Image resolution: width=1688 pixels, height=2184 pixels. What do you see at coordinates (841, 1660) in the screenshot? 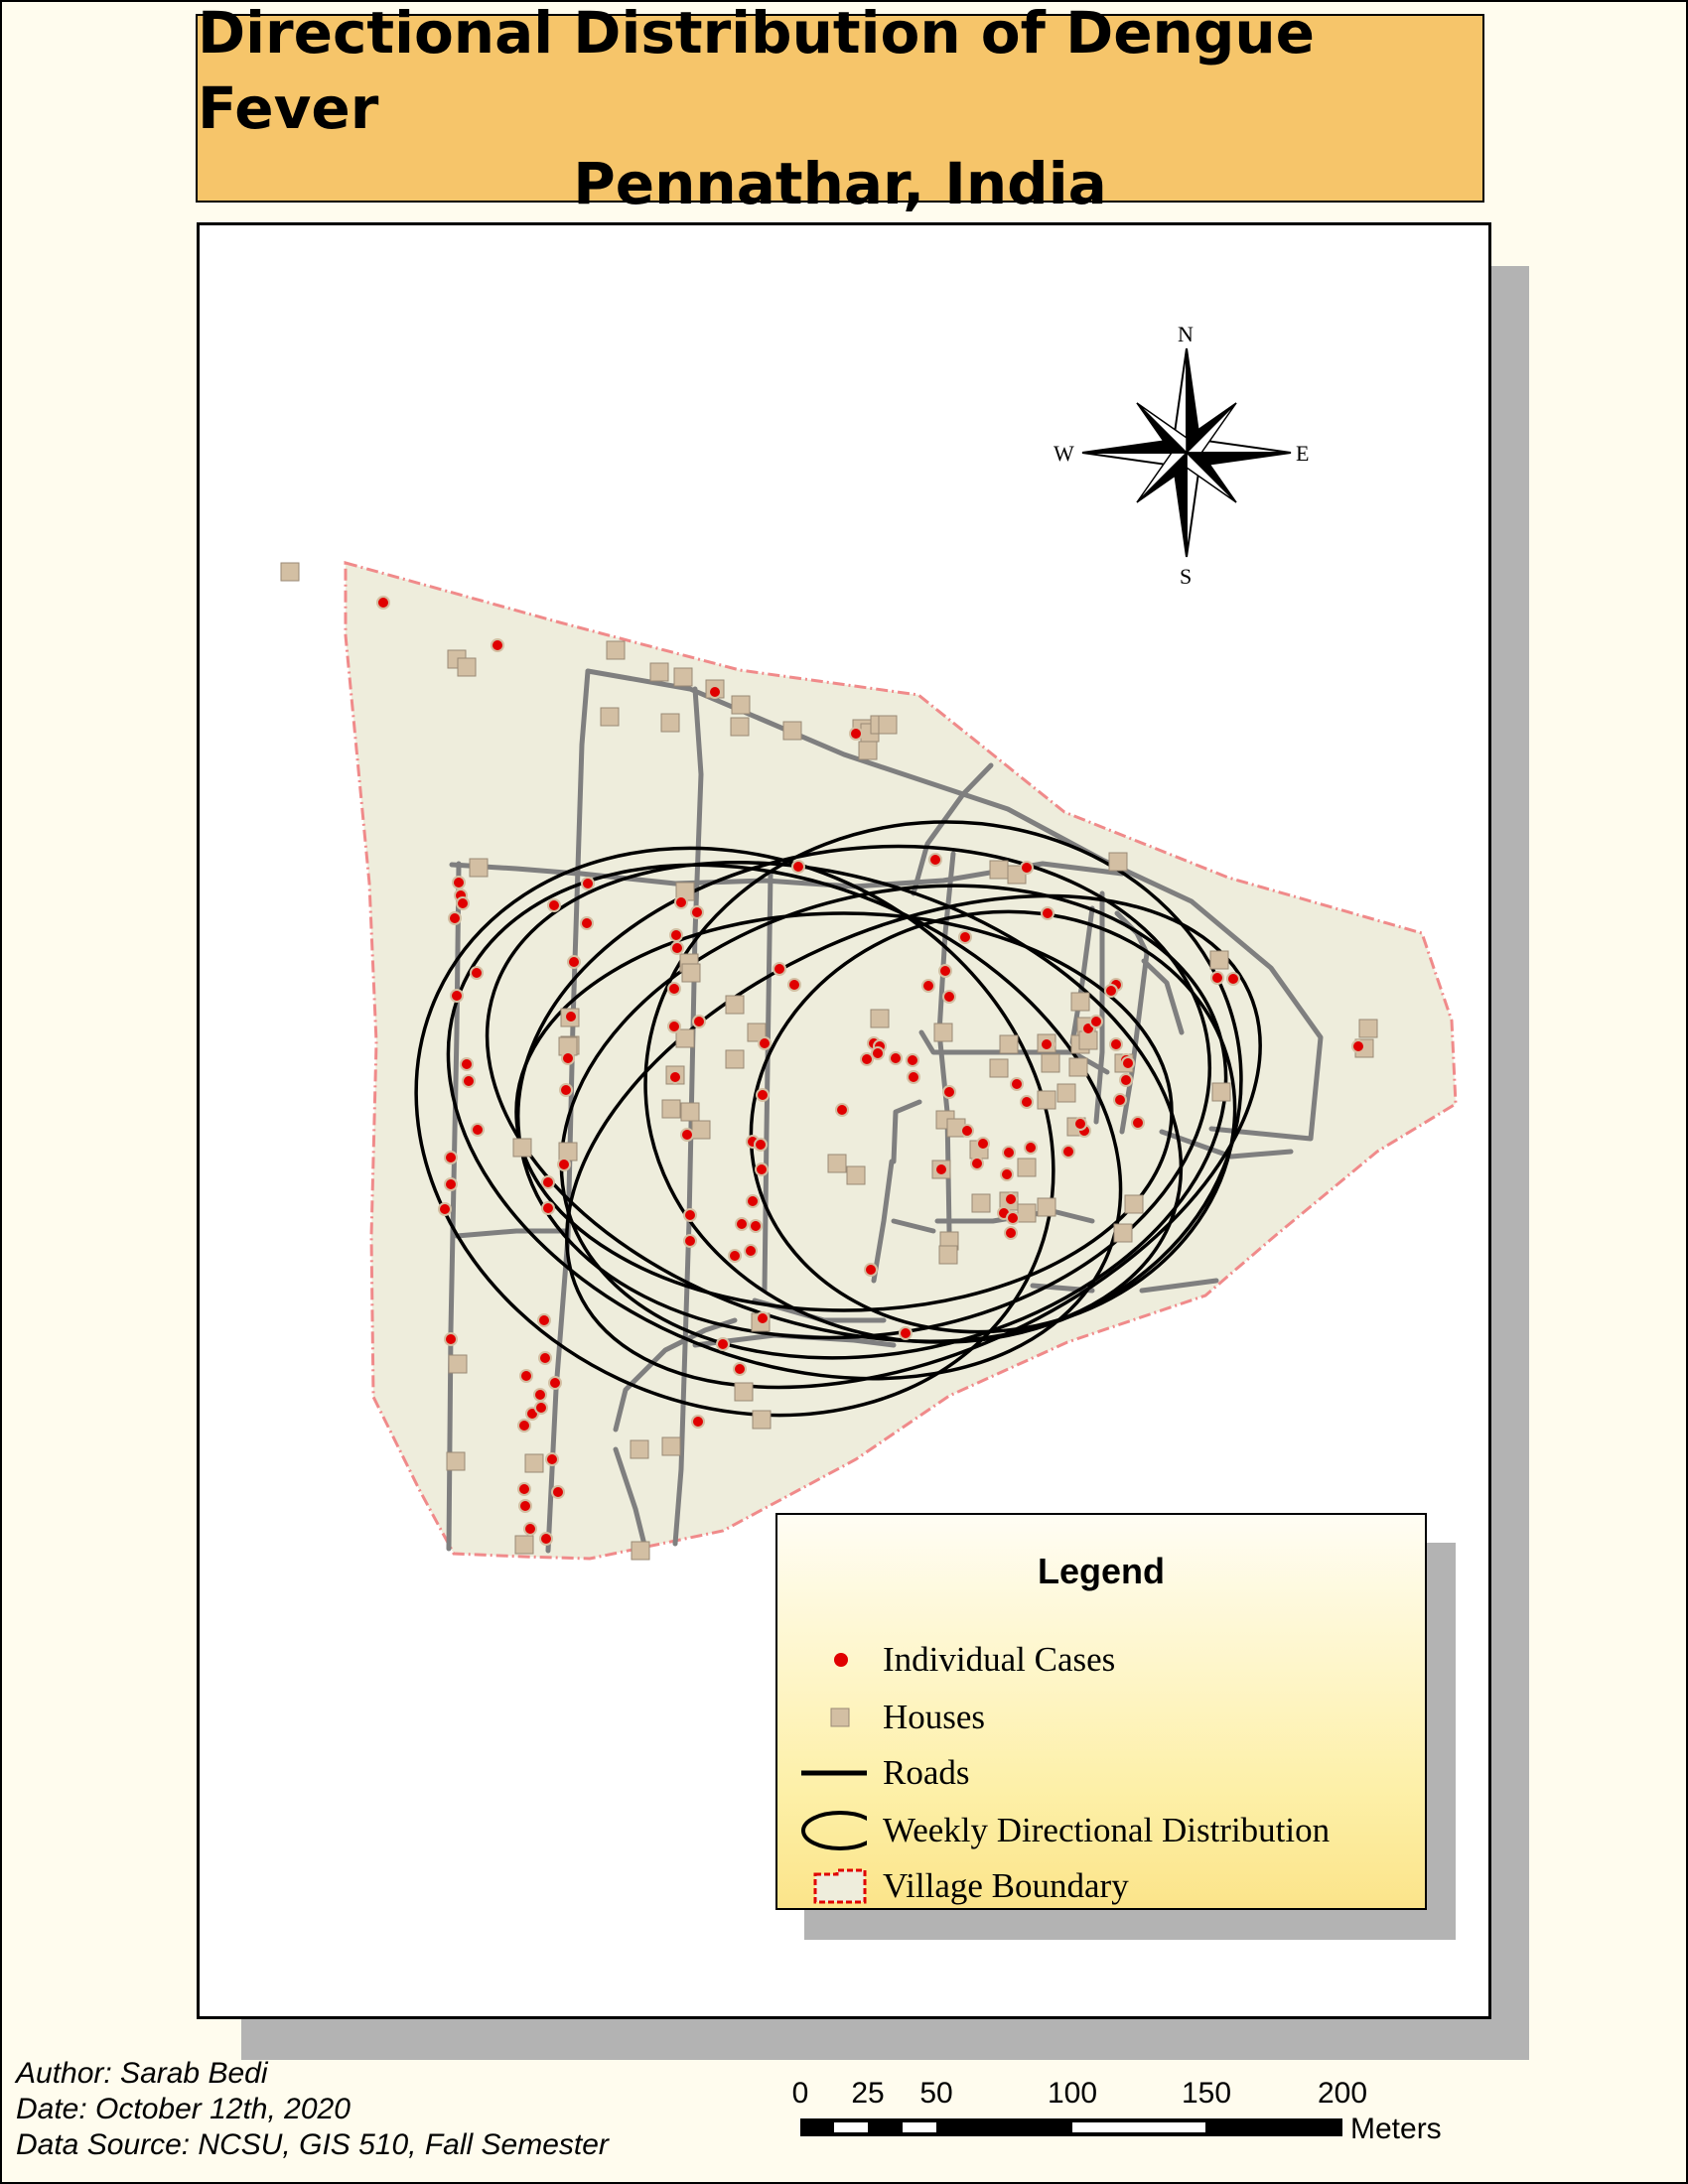
I see `case-symbol-icon` at bounding box center [841, 1660].